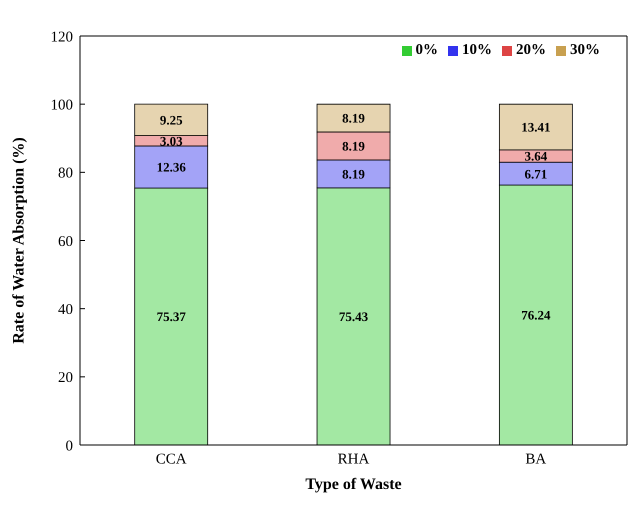  Describe the element at coordinates (427, 50) in the screenshot. I see `legend-label: 0%` at that location.